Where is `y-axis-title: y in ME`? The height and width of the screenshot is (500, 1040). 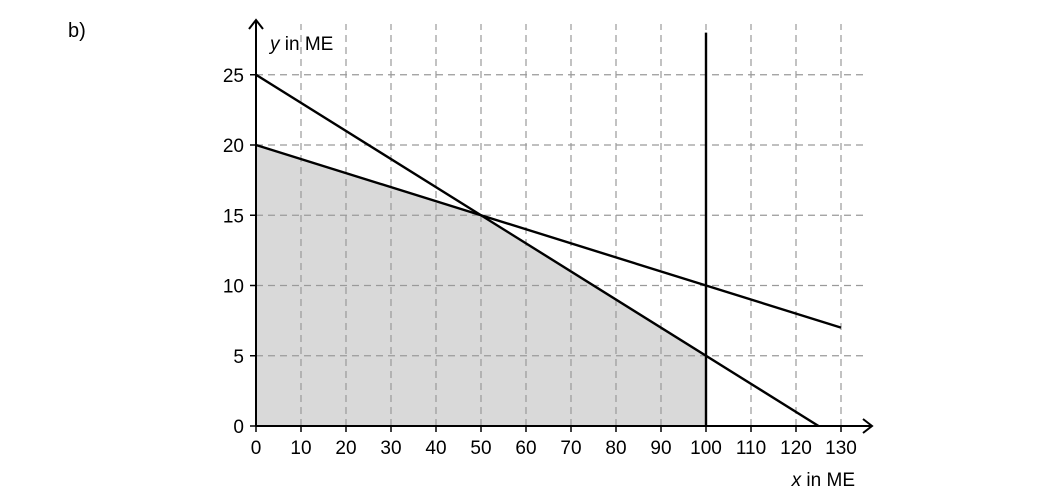 y-axis-title: y in ME is located at coordinates (300, 44).